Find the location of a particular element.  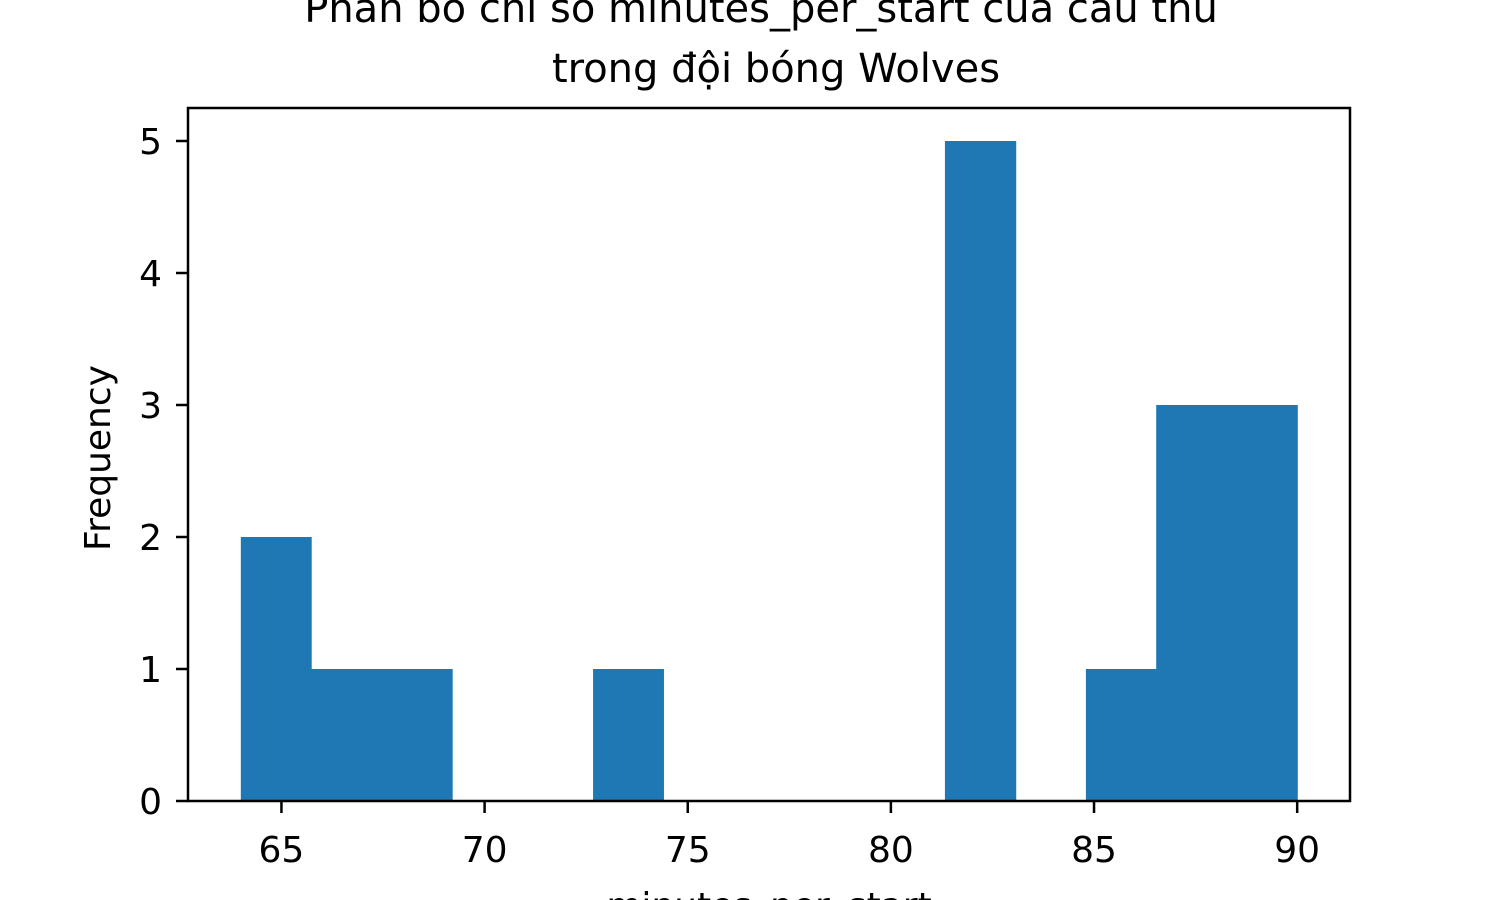

y-tick-label: 4 is located at coordinates (150, 274).